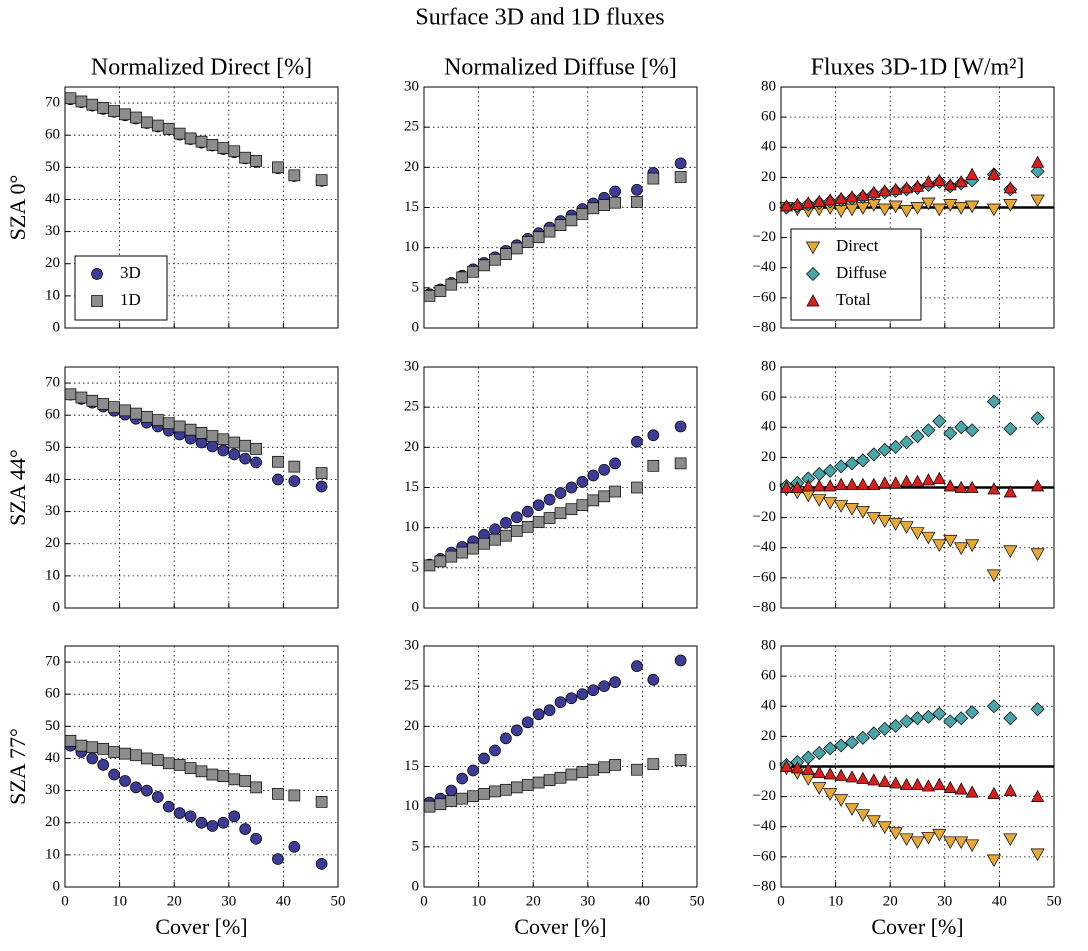 Image resolution: width=1088 pixels, height=951 pixels. What do you see at coordinates (539, 18) in the screenshot?
I see `figure-title: Surface 3D and 1D fluxes` at bounding box center [539, 18].